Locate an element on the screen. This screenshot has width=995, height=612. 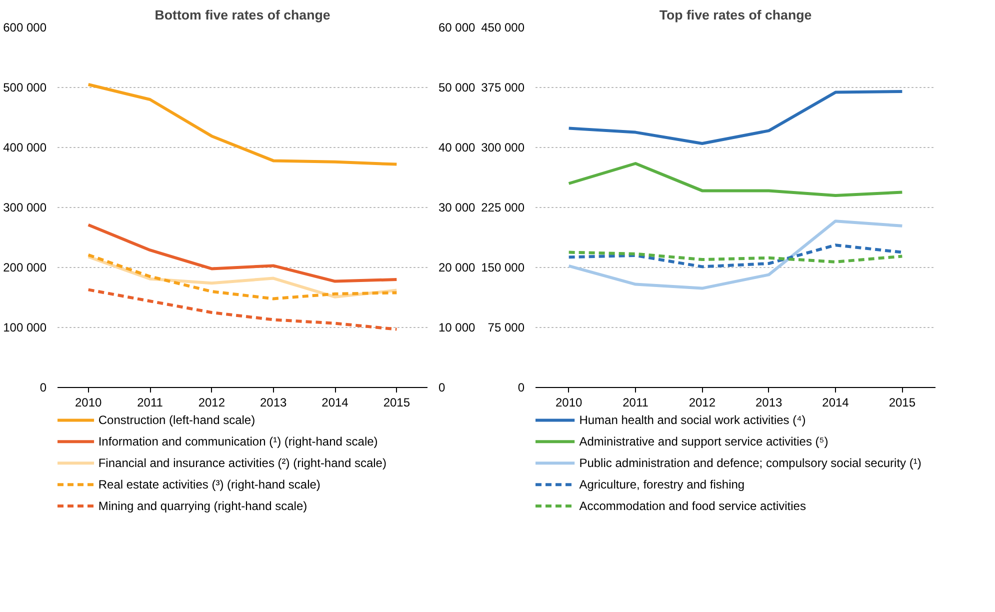
legend-label: Mining and quarrying (right-hand scale) is located at coordinates (203, 506).